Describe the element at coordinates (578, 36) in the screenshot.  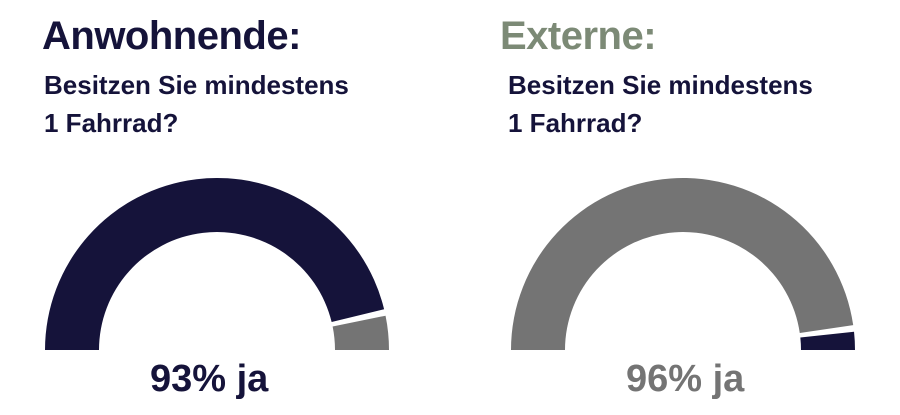
I see `group-title: Externe:` at that location.